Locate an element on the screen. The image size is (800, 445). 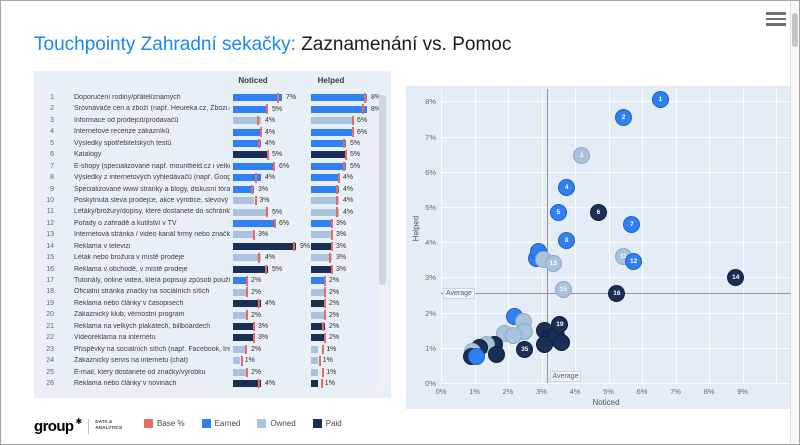
scatter-point-1: 1 is located at coordinates (660, 100).